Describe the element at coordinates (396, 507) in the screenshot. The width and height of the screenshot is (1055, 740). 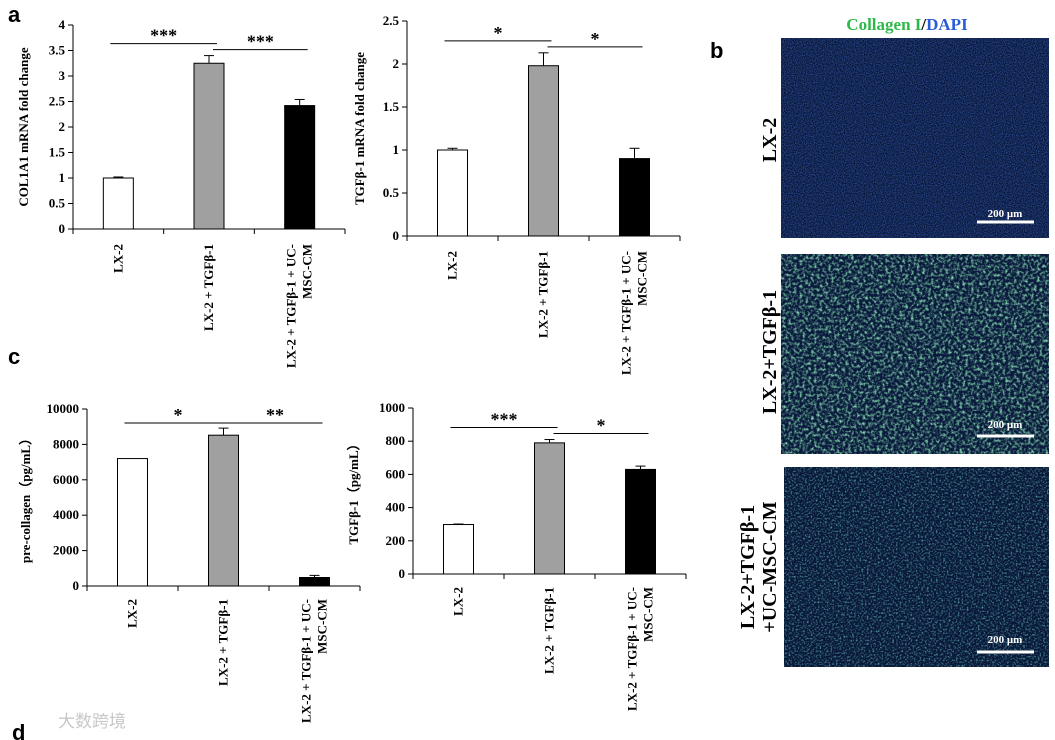
I see `y-tick-label: 400` at that location.